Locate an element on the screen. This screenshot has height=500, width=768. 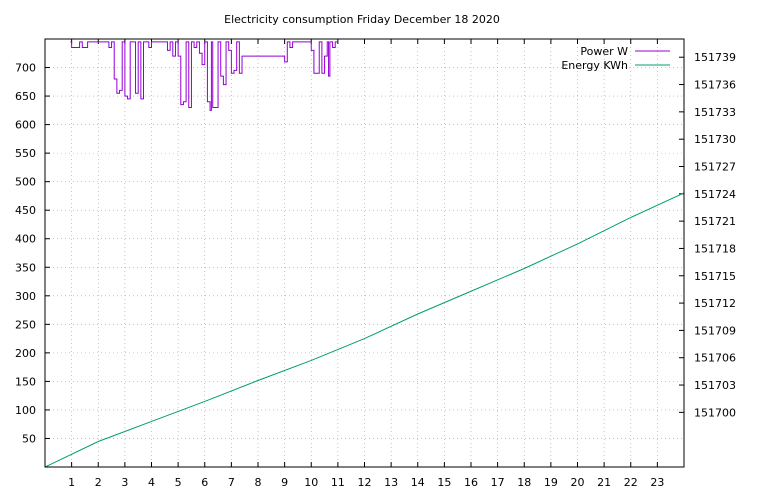
series-power-line is located at coordinates (204, 76).